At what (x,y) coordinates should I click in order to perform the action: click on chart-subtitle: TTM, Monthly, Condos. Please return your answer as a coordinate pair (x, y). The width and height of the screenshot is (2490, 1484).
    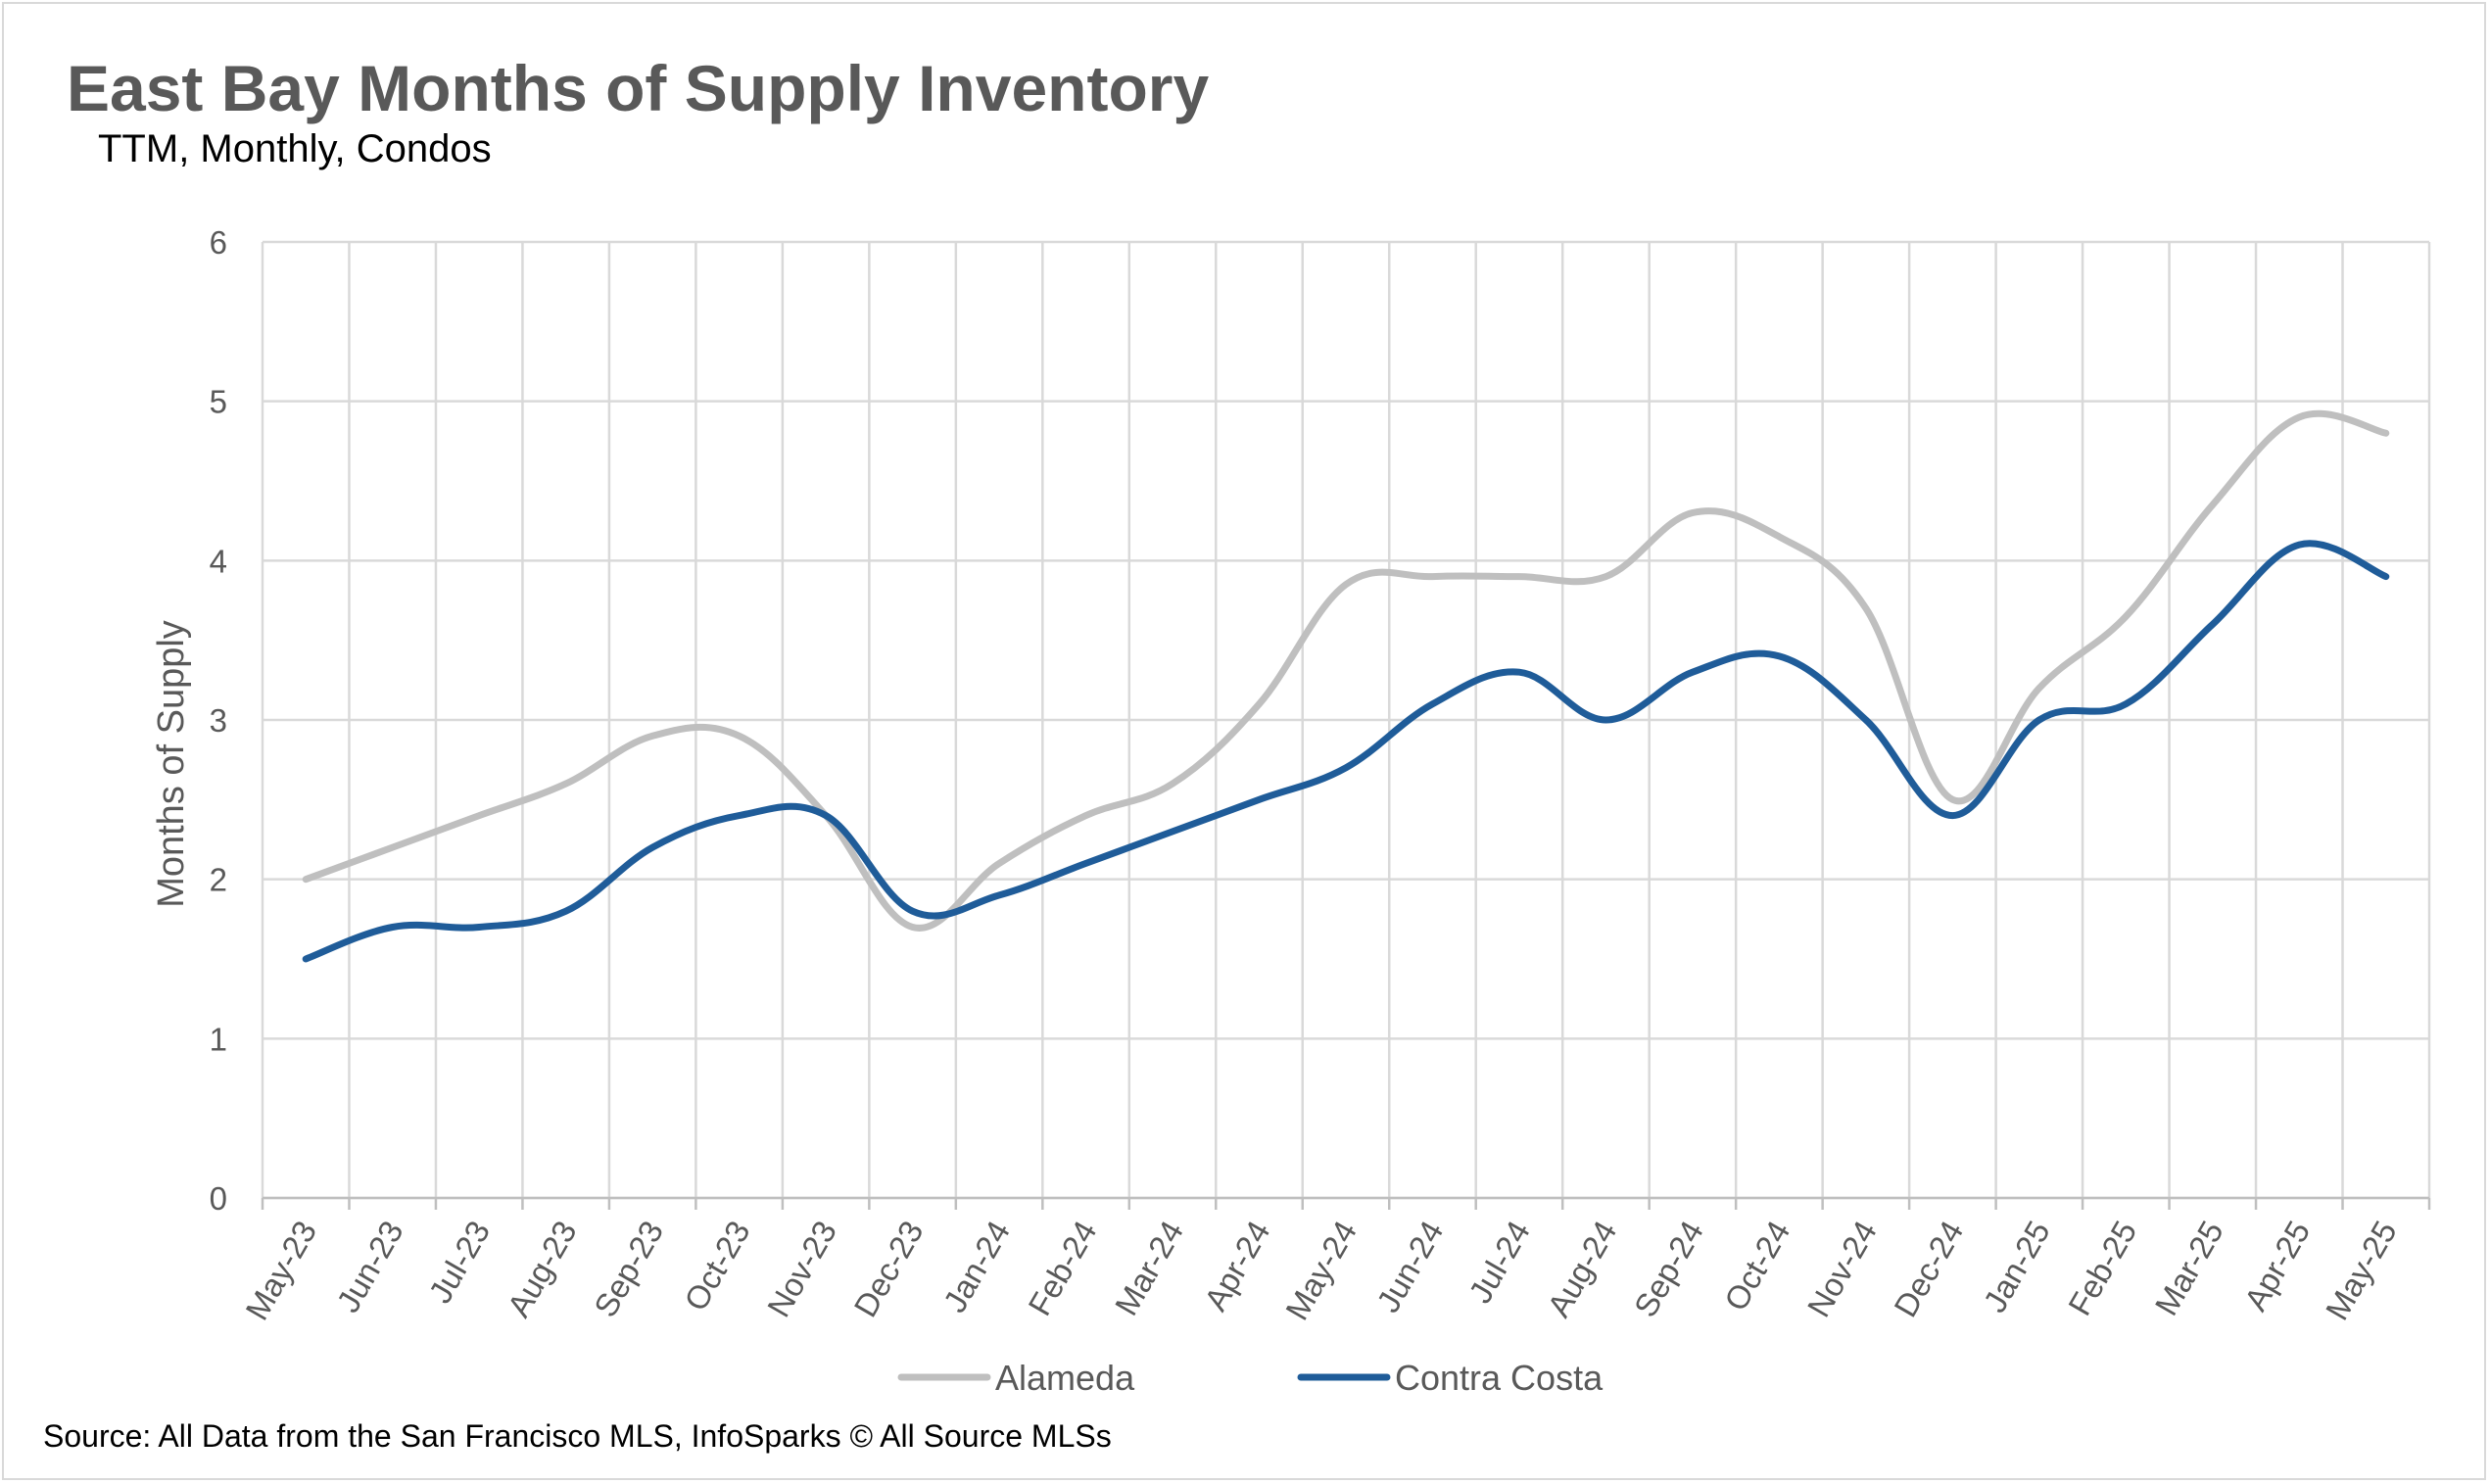
    Looking at the image, I should click on (295, 148).